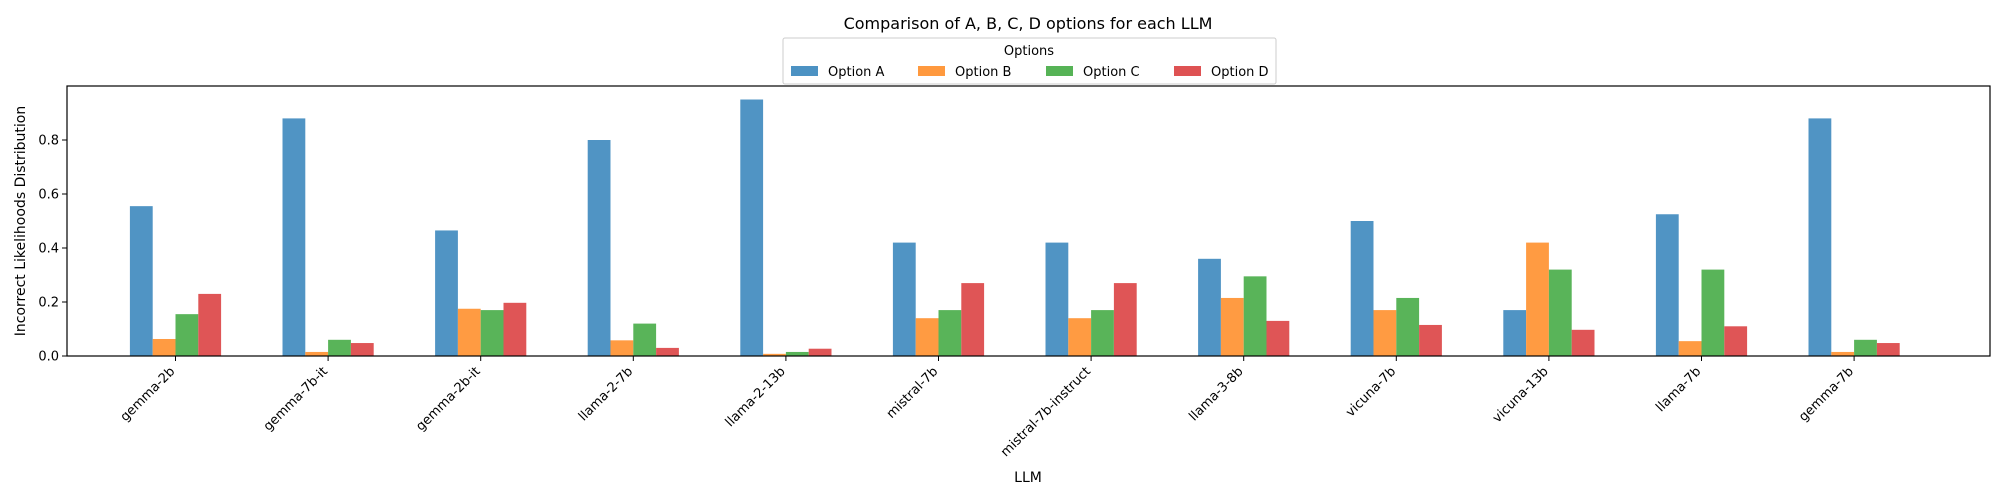 The height and width of the screenshot is (500, 2000). Describe the element at coordinates (1371, 392) in the screenshot. I see `x-tick-label: vicuna-7b` at that location.